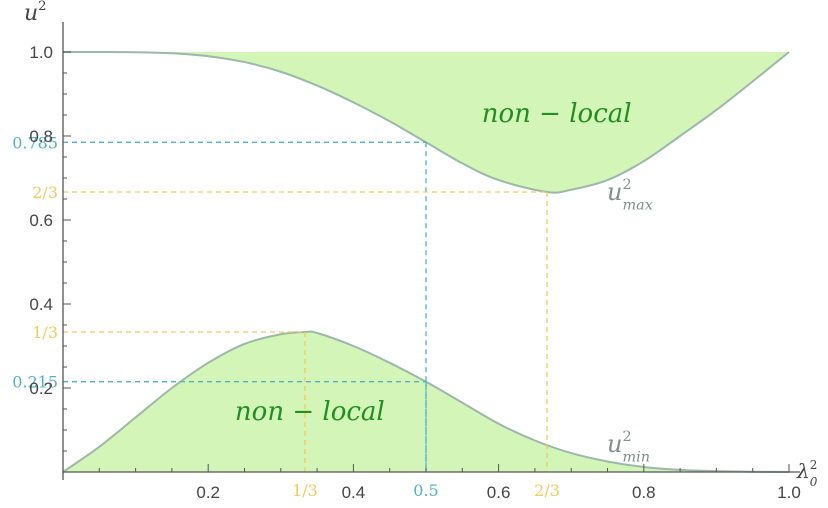 Image resolution: width=828 pixels, height=508 pixels. I want to click on y-tick-label-2: 0.6, so click(41, 220).